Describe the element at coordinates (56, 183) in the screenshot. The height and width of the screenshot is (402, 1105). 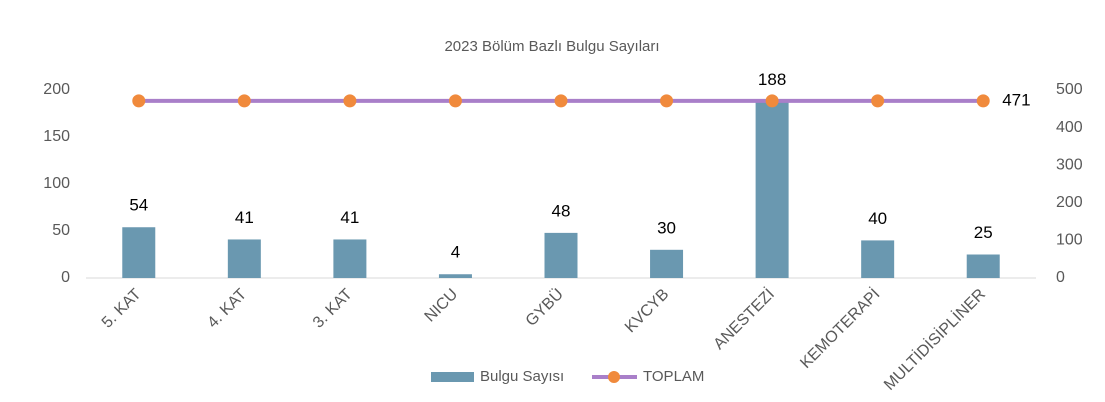
I see `y-tick-label: 100` at that location.